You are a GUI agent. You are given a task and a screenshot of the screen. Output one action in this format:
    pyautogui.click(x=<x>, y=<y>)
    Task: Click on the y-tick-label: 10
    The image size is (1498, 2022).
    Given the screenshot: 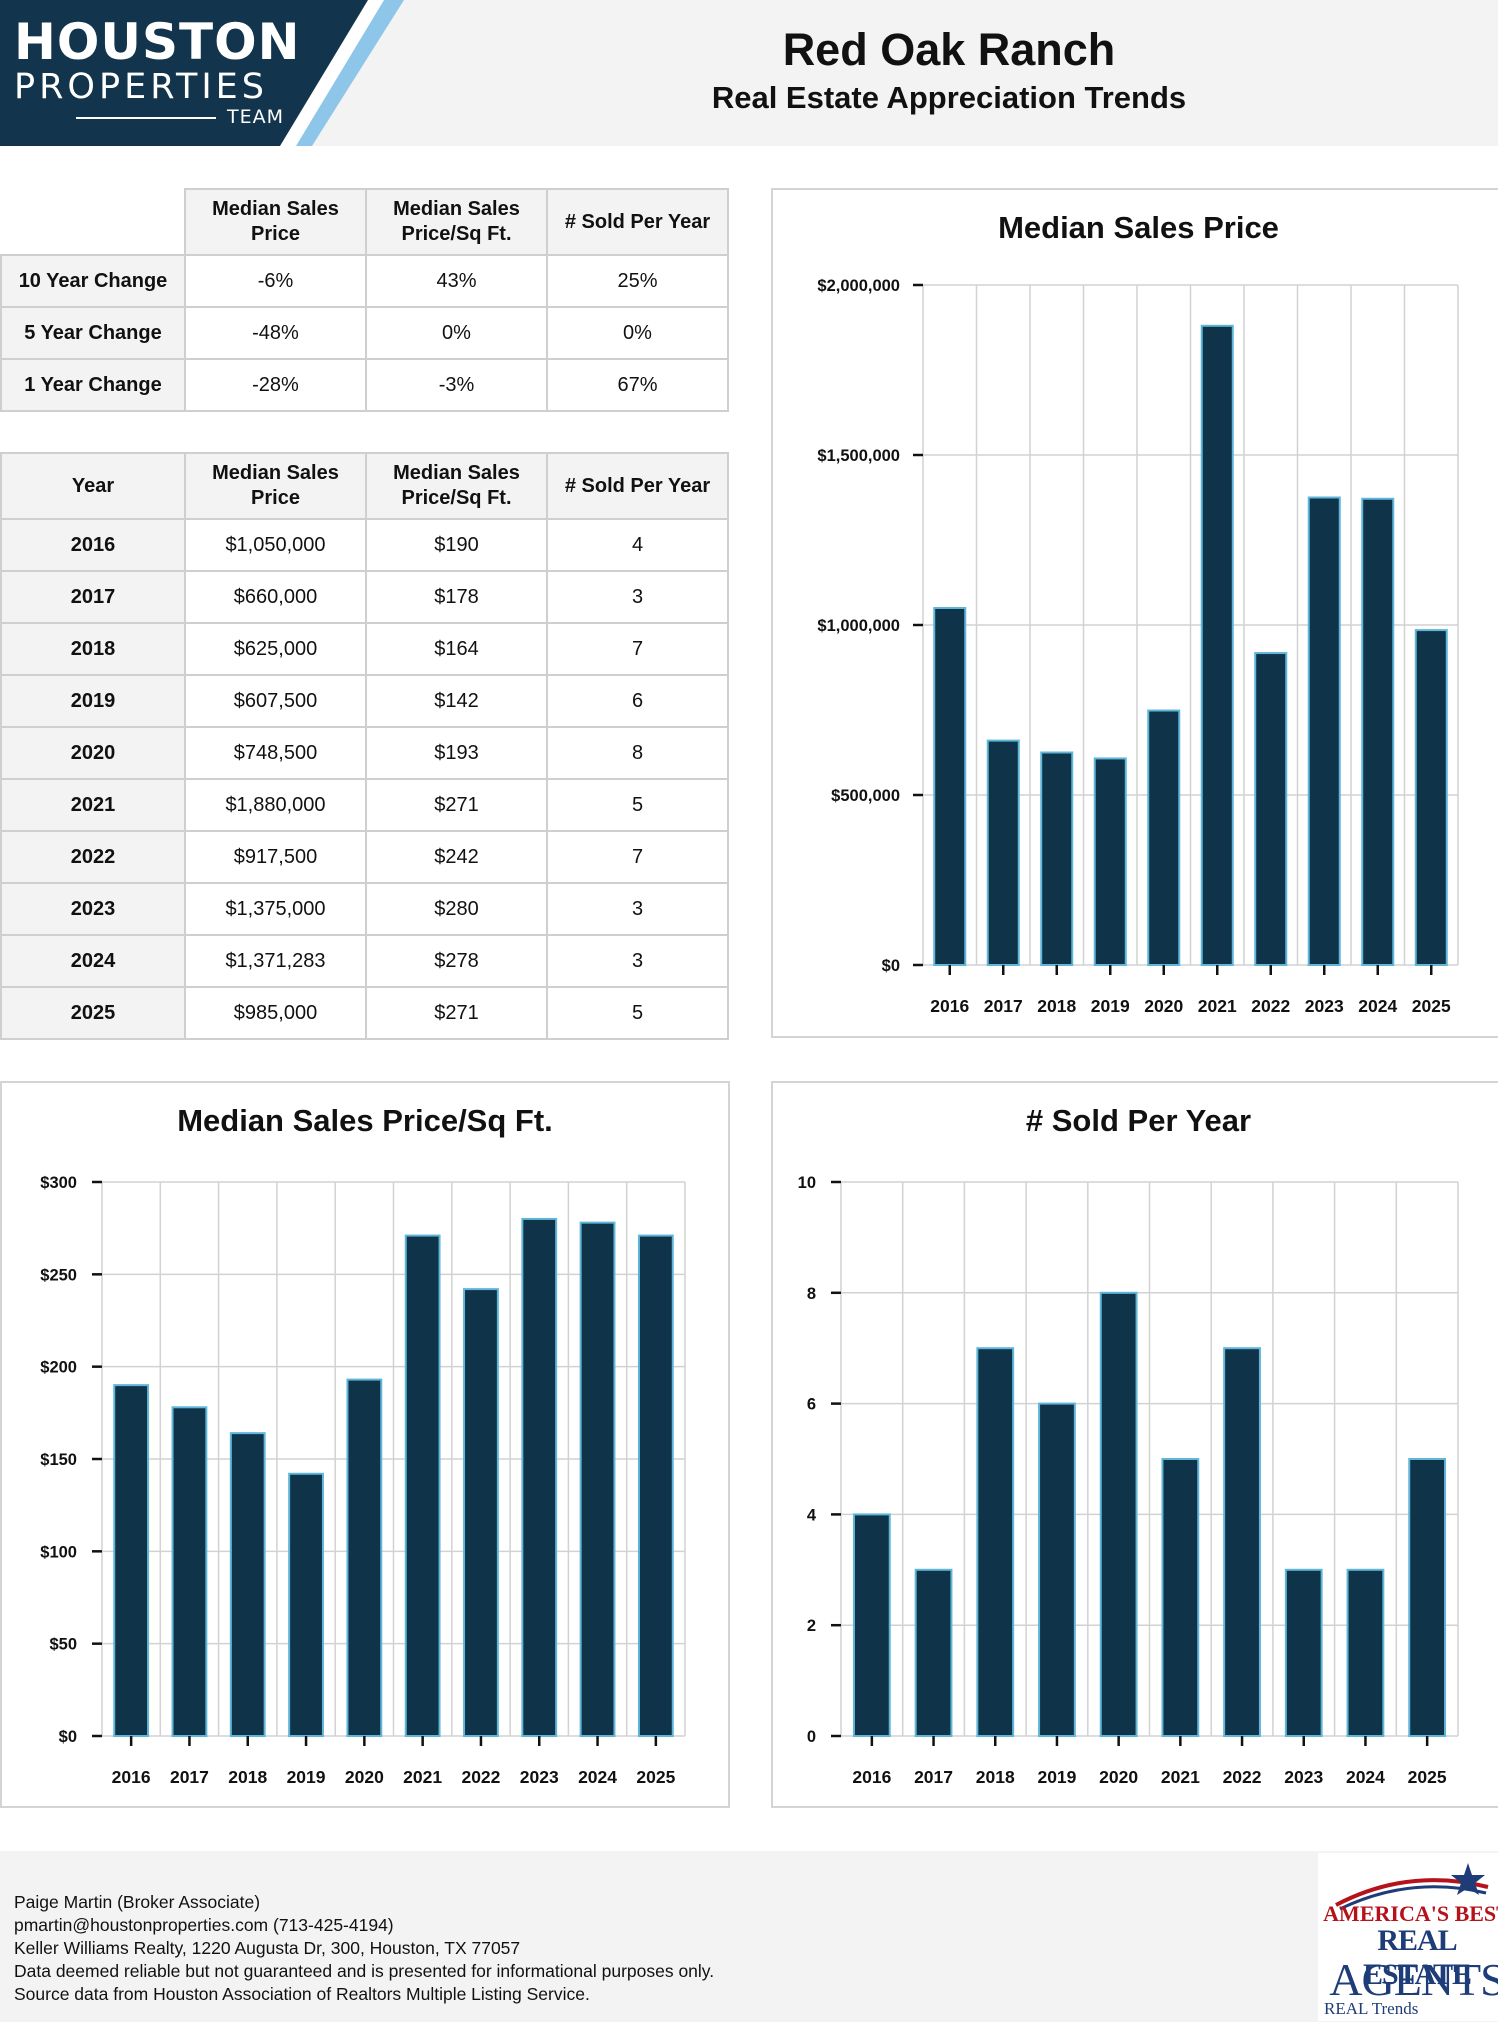 What is the action you would take?
    pyautogui.click(x=807, y=1183)
    